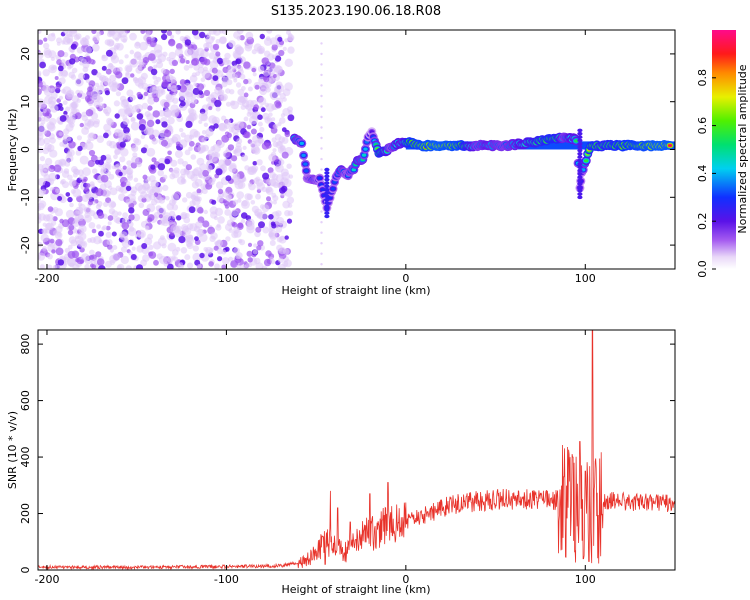  Describe the element at coordinates (46, 278) in the screenshot. I see `x-tick-label: -200` at that location.